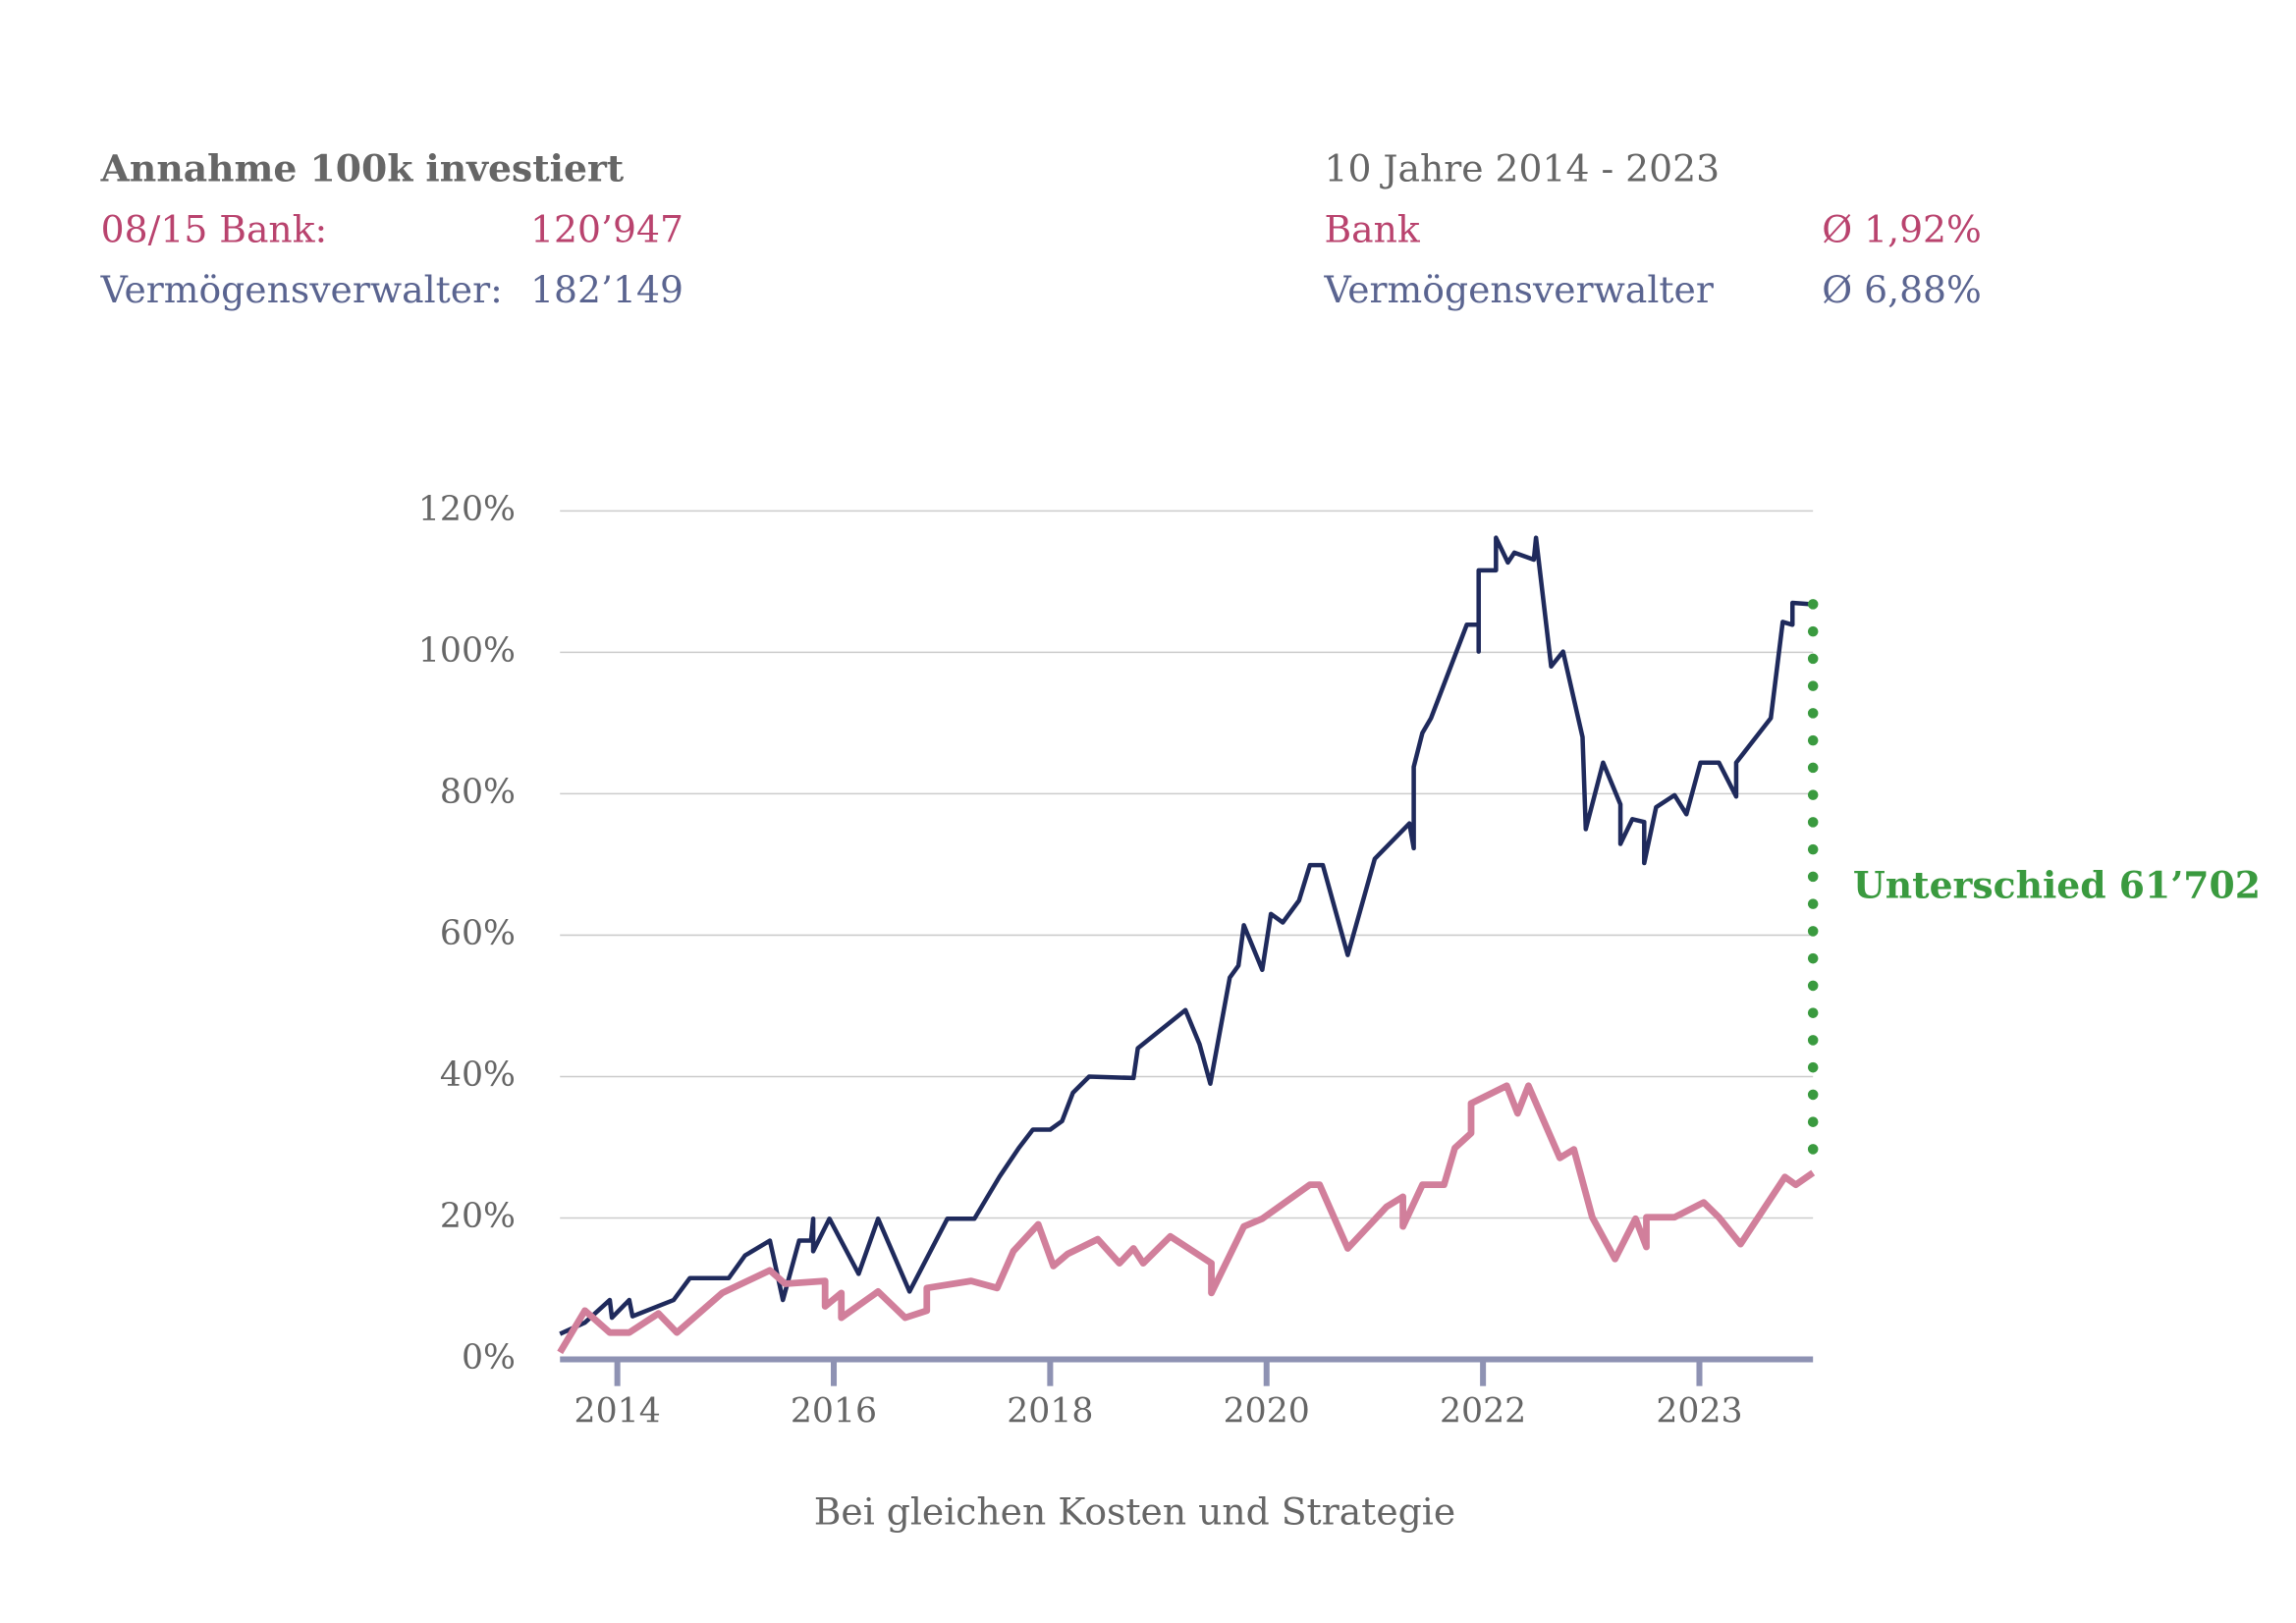  Describe the element at coordinates (1050, 1411) in the screenshot. I see `x-tick-label: 2018` at that location.